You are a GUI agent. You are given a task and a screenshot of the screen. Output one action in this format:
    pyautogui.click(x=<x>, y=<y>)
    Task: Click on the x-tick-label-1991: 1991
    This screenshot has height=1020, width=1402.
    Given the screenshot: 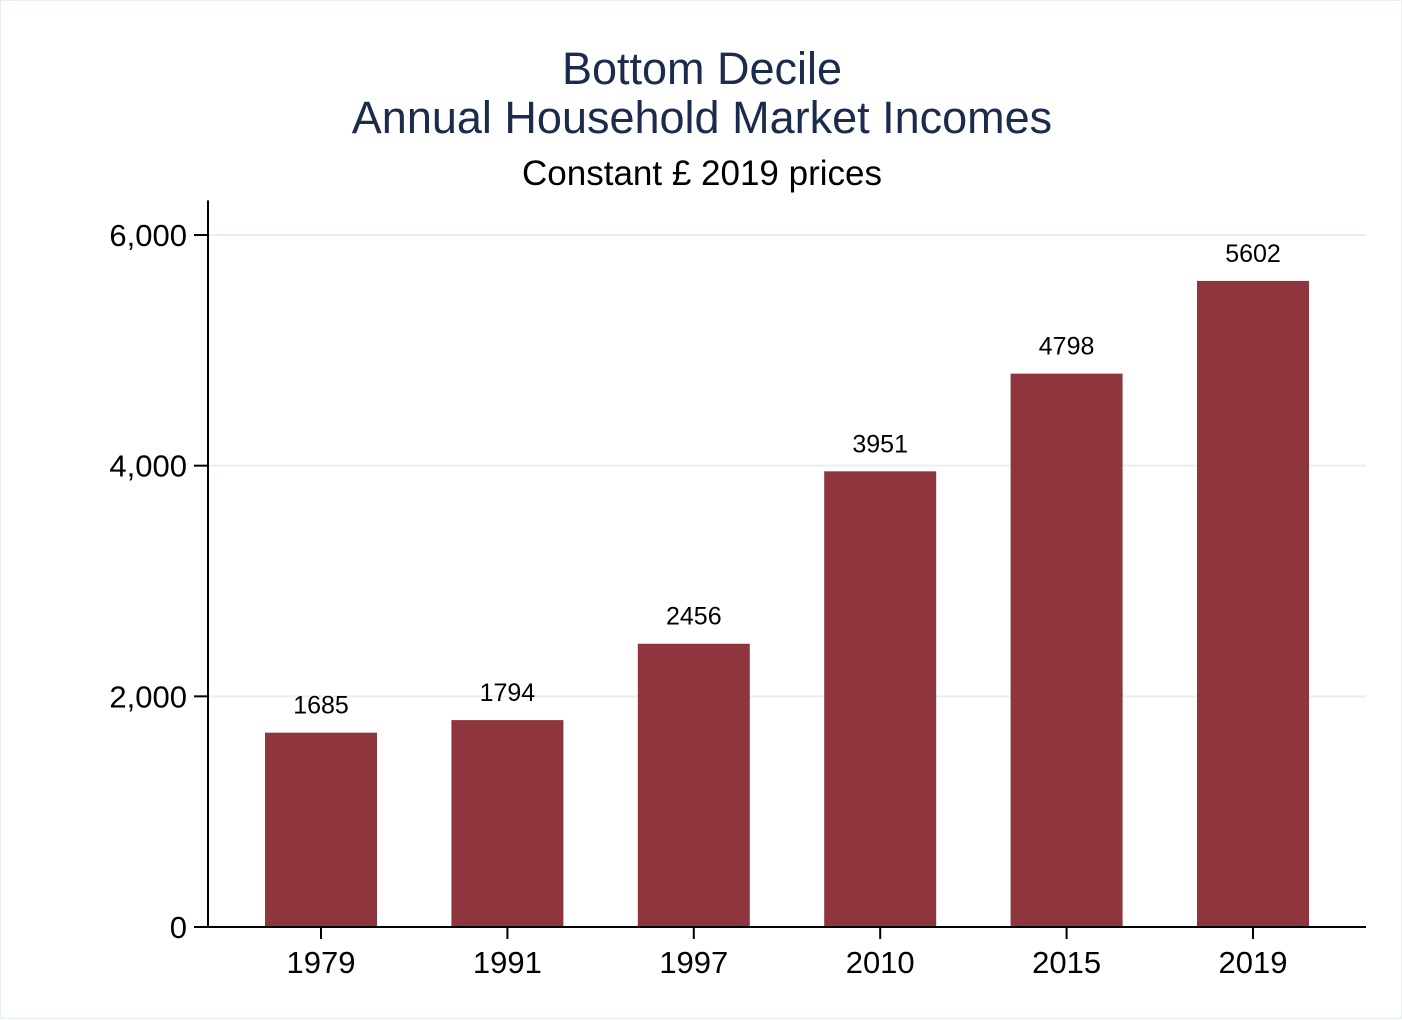 What is the action you would take?
    pyautogui.click(x=507, y=962)
    